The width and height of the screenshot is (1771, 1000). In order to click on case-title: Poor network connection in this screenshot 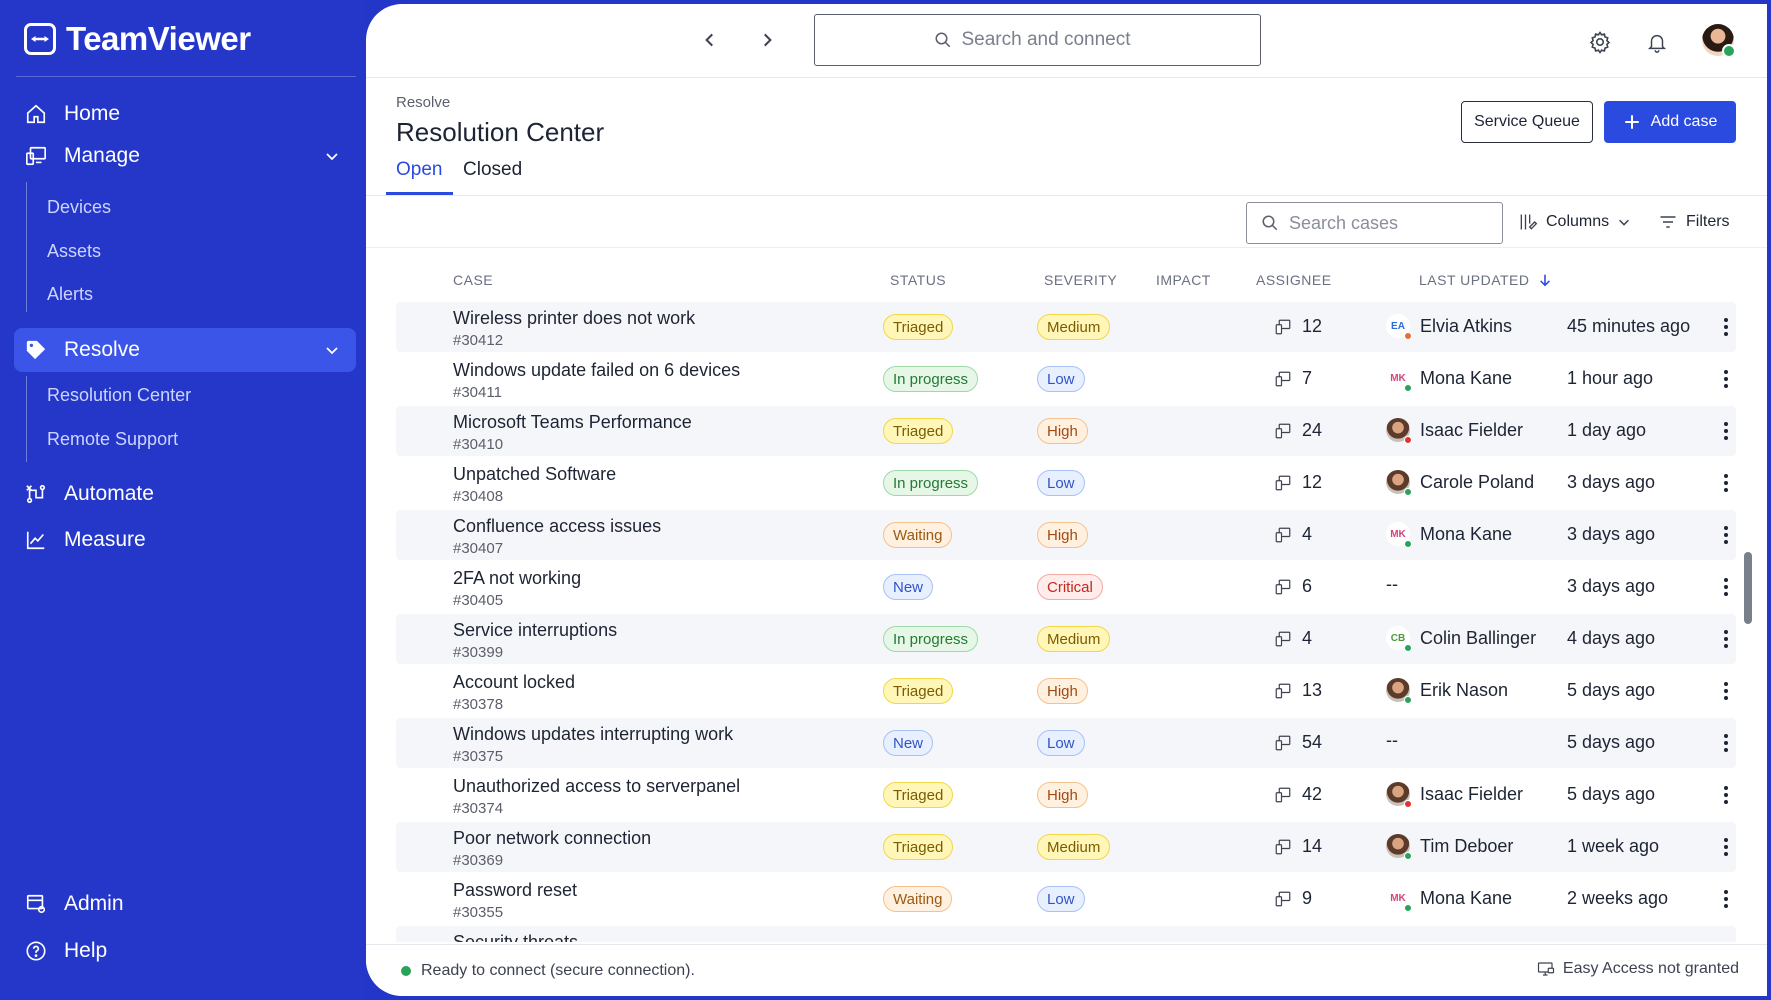, I will do `click(552, 838)`.